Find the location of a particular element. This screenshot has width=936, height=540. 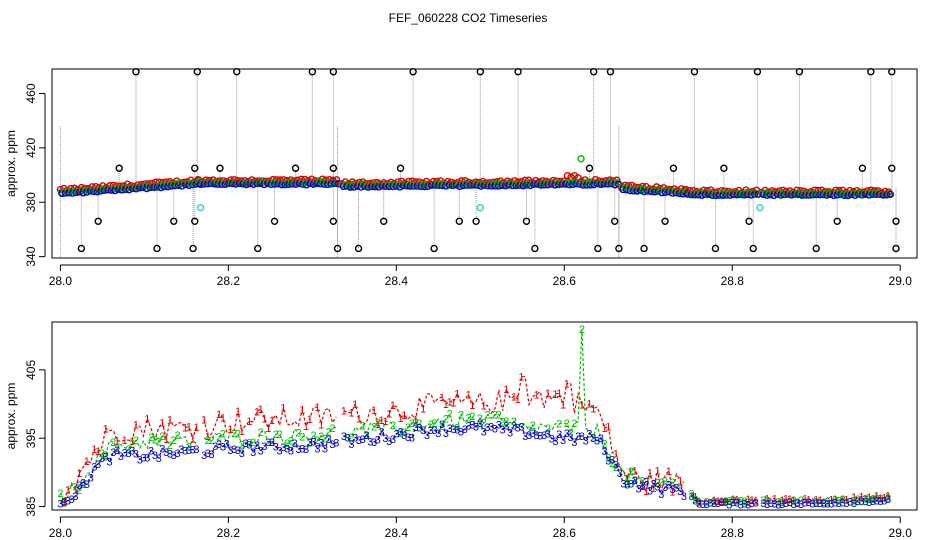

top-y-tick-label: 420 is located at coordinates (31, 148).